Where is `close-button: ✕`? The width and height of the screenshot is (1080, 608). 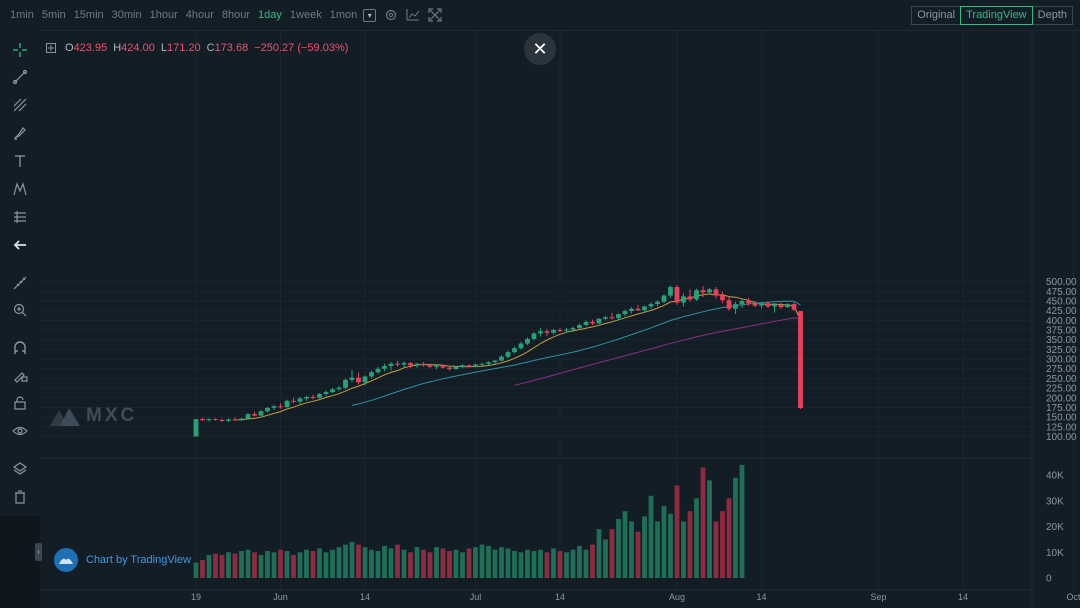 close-button: ✕ is located at coordinates (540, 49).